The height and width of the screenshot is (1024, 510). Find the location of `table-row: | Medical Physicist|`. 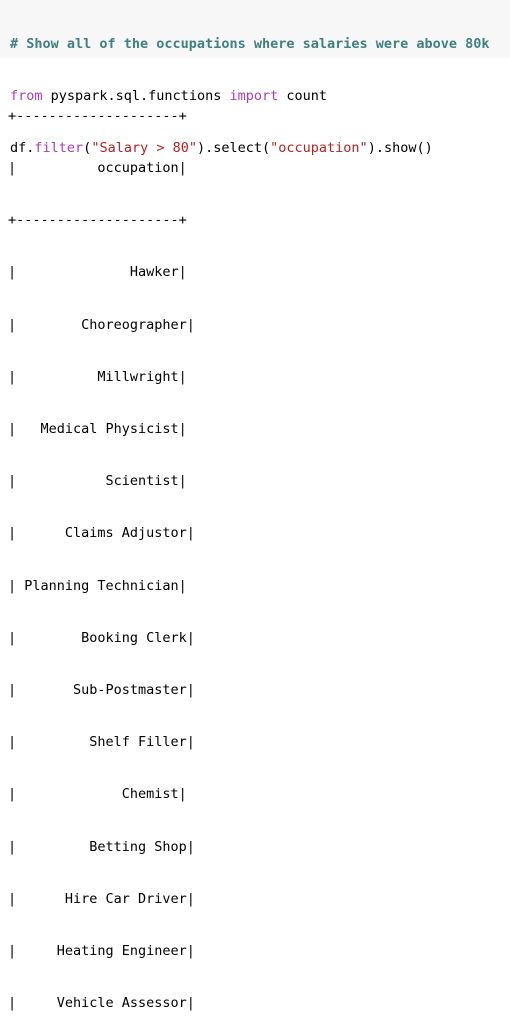

table-row: | Medical Physicist| is located at coordinates (97, 429).